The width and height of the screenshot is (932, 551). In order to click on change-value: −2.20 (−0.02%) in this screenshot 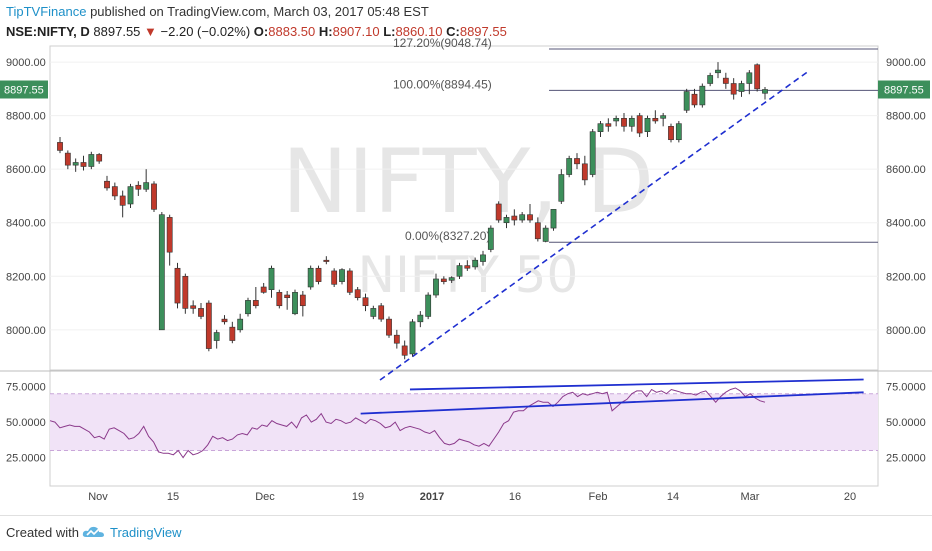, I will do `click(205, 31)`.